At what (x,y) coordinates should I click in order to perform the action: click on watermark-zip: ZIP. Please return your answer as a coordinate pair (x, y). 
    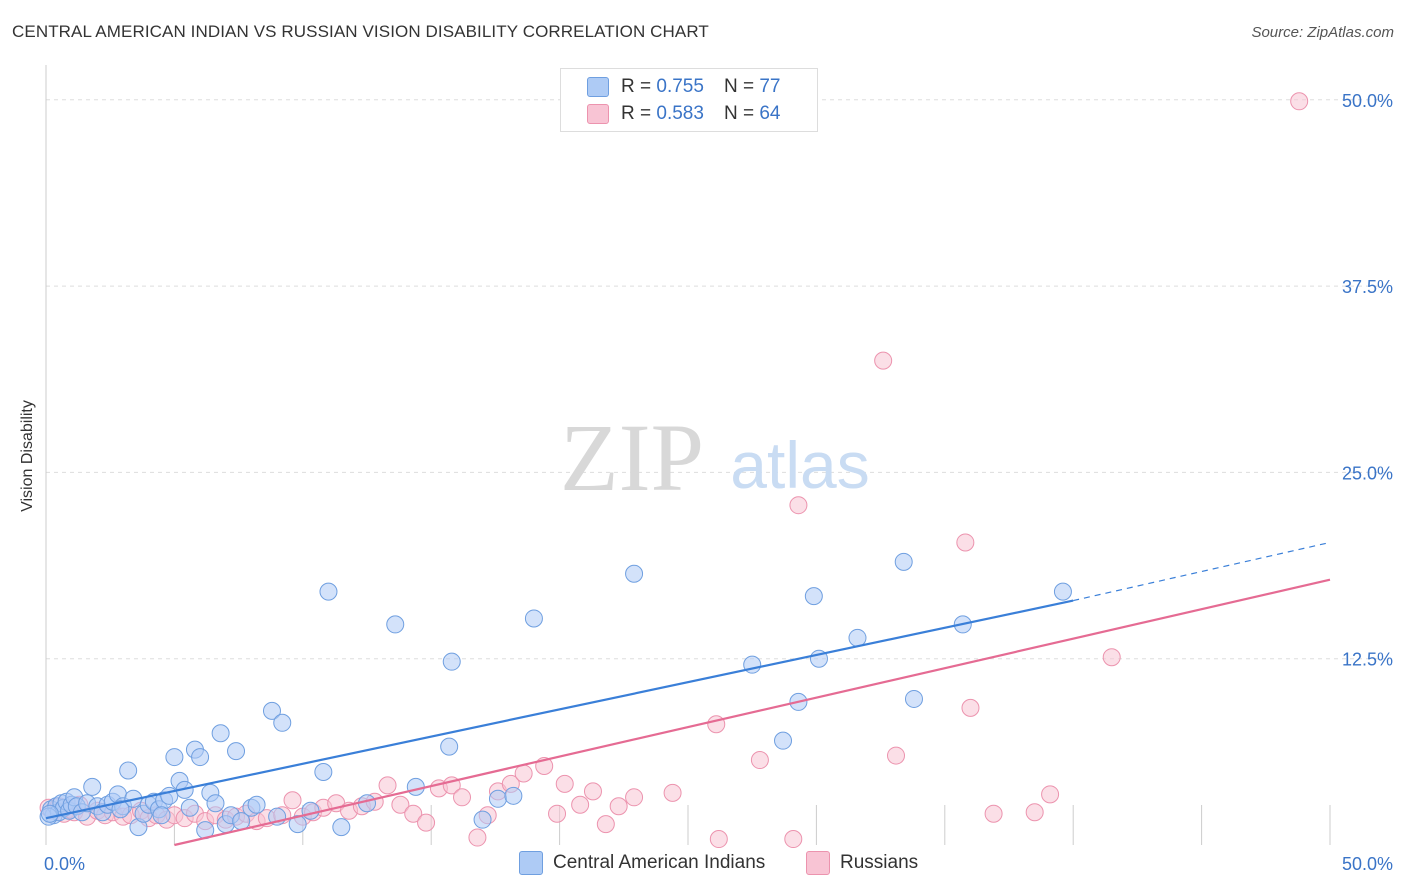
    Looking at the image, I should click on (632, 457).